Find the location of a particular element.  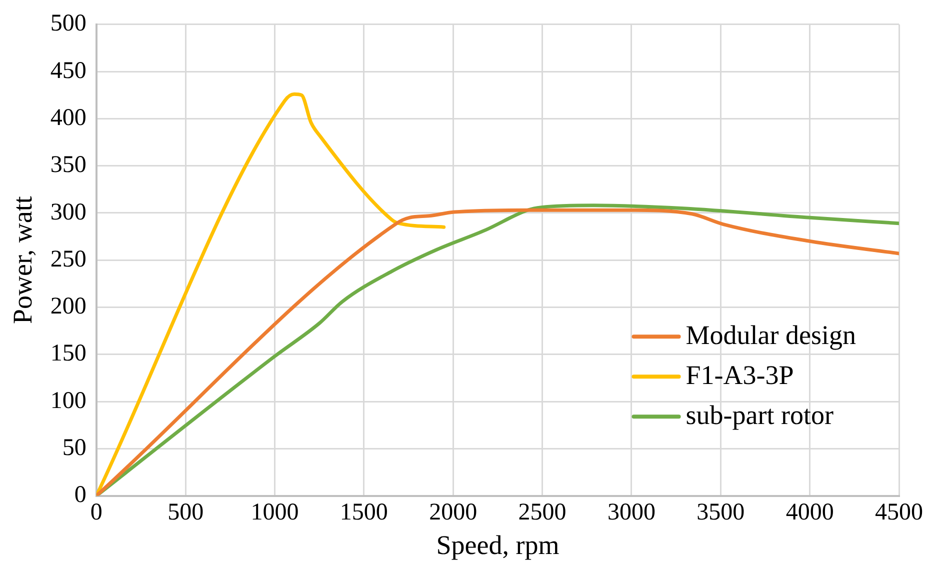

y-tick-label: 400 is located at coordinates (68, 117).